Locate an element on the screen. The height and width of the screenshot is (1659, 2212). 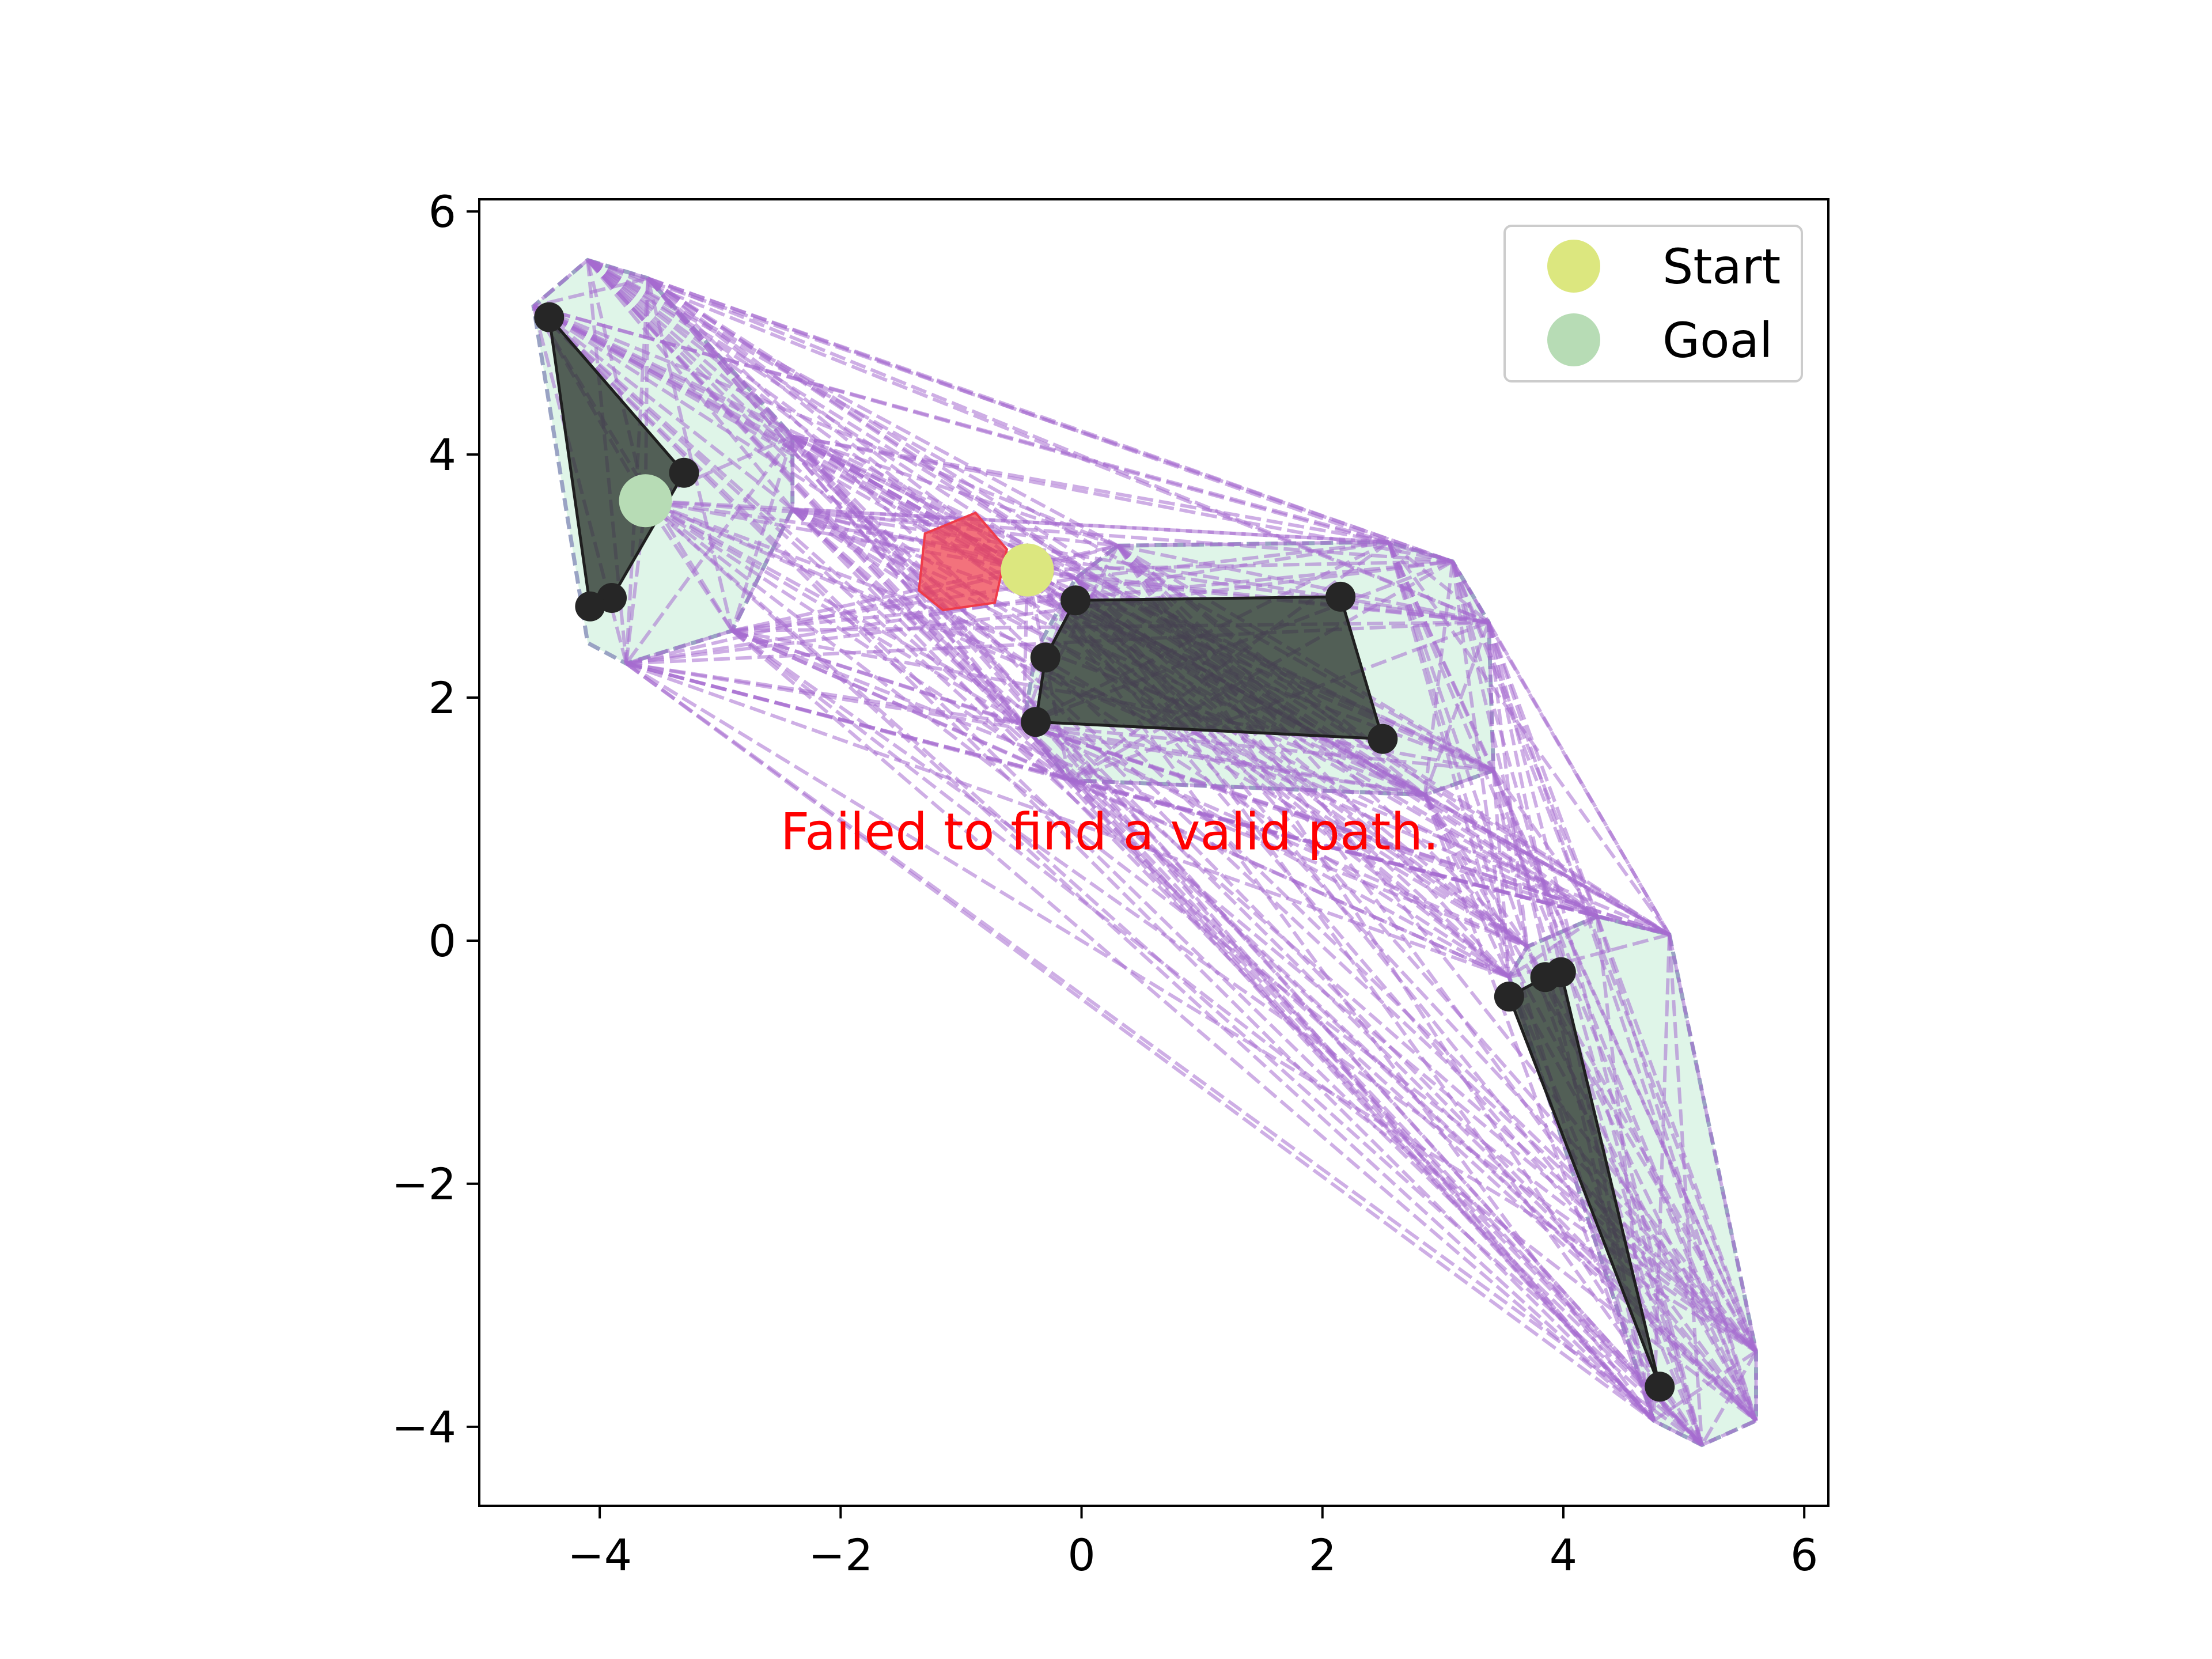
y-tick-label: 0 is located at coordinates (442, 941).